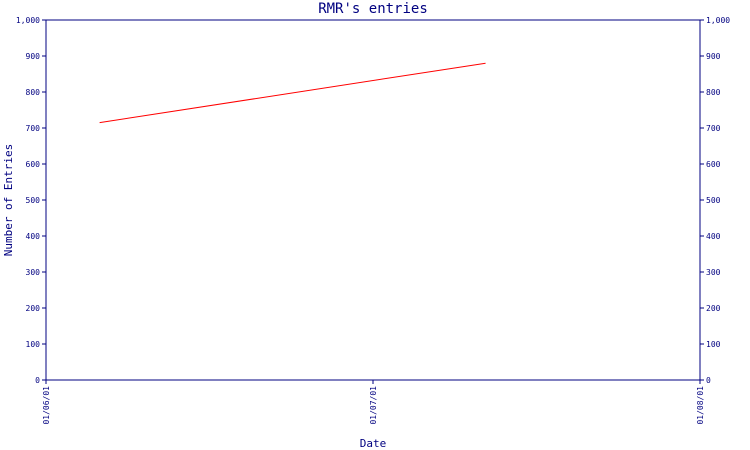 This screenshot has height=450, width=750. Describe the element at coordinates (46, 405) in the screenshot. I see `x-tick-label: 01/06/01` at that location.